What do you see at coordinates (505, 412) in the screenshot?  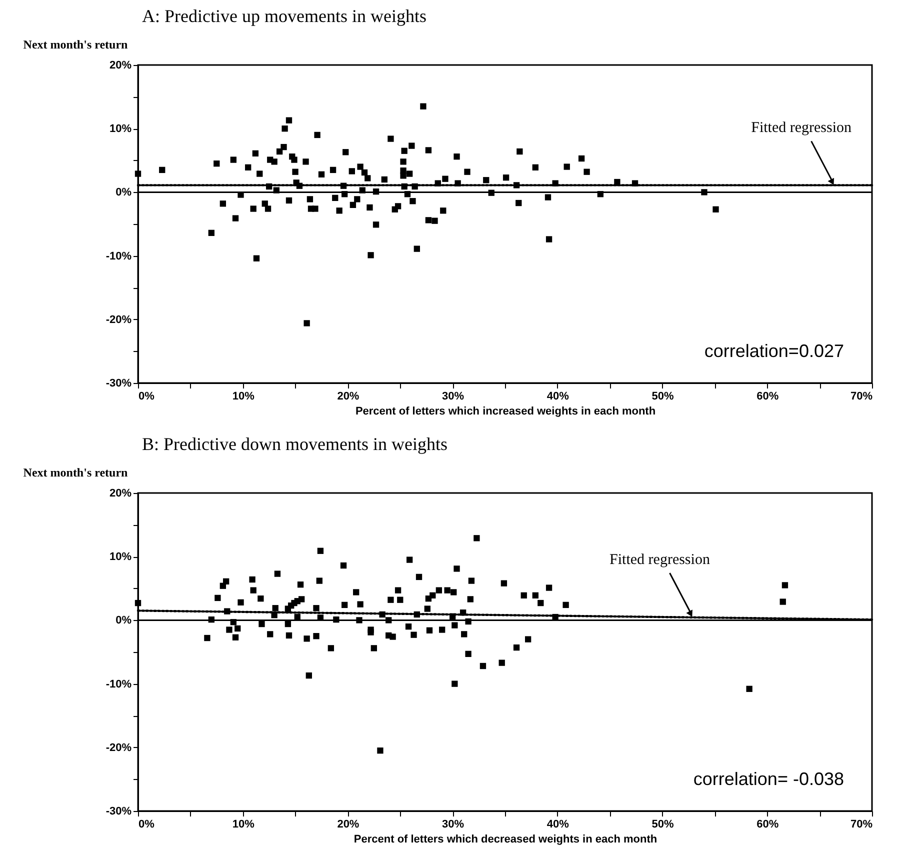 I see `x-axis-title: Percent of letters which increased weights in each month` at bounding box center [505, 412].